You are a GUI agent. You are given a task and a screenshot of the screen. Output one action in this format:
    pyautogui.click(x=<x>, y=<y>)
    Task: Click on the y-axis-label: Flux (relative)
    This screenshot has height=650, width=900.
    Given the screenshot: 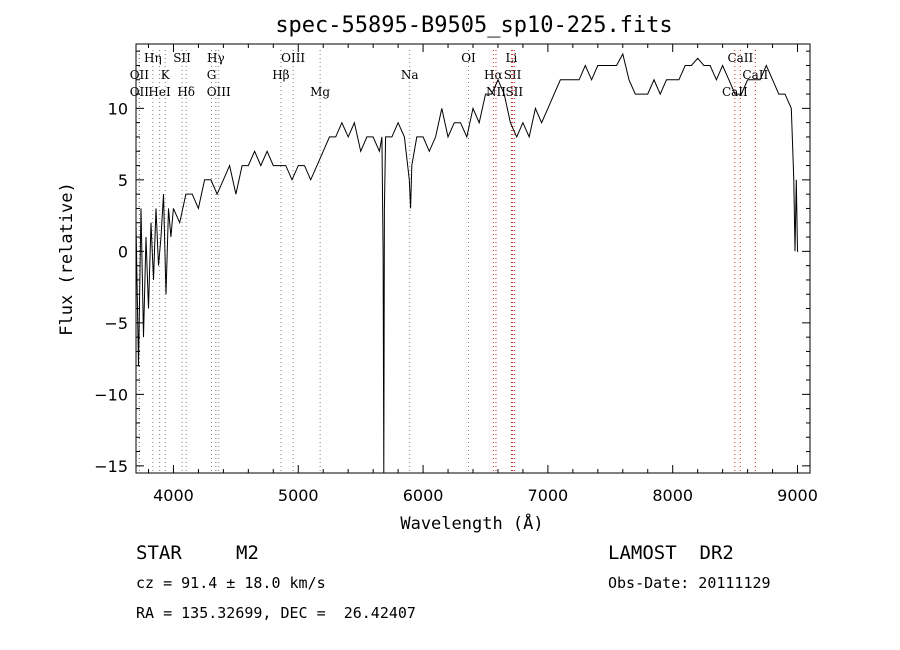 What is the action you would take?
    pyautogui.click(x=67, y=259)
    